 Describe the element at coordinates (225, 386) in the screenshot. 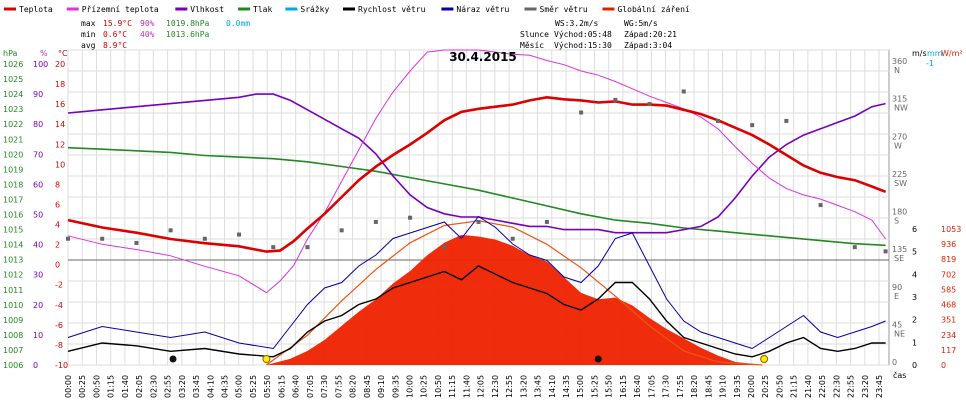

I see `x-tick-label: 04:35` at that location.